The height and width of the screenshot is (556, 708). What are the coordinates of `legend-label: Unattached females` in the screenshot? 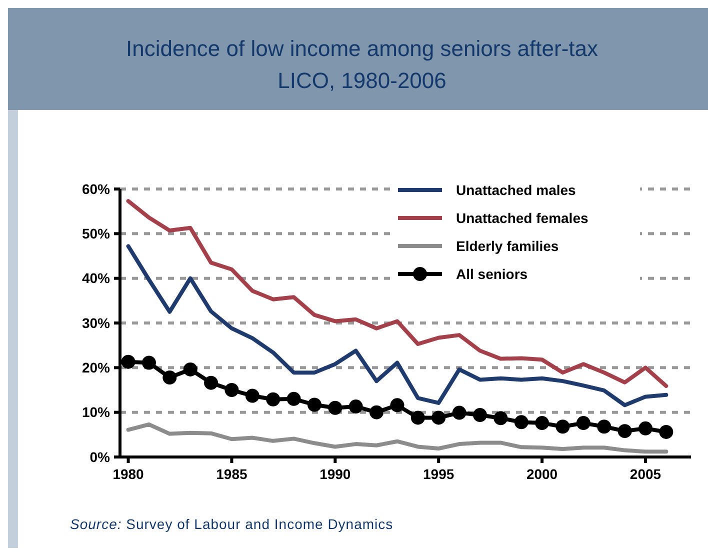 It's located at (522, 218).